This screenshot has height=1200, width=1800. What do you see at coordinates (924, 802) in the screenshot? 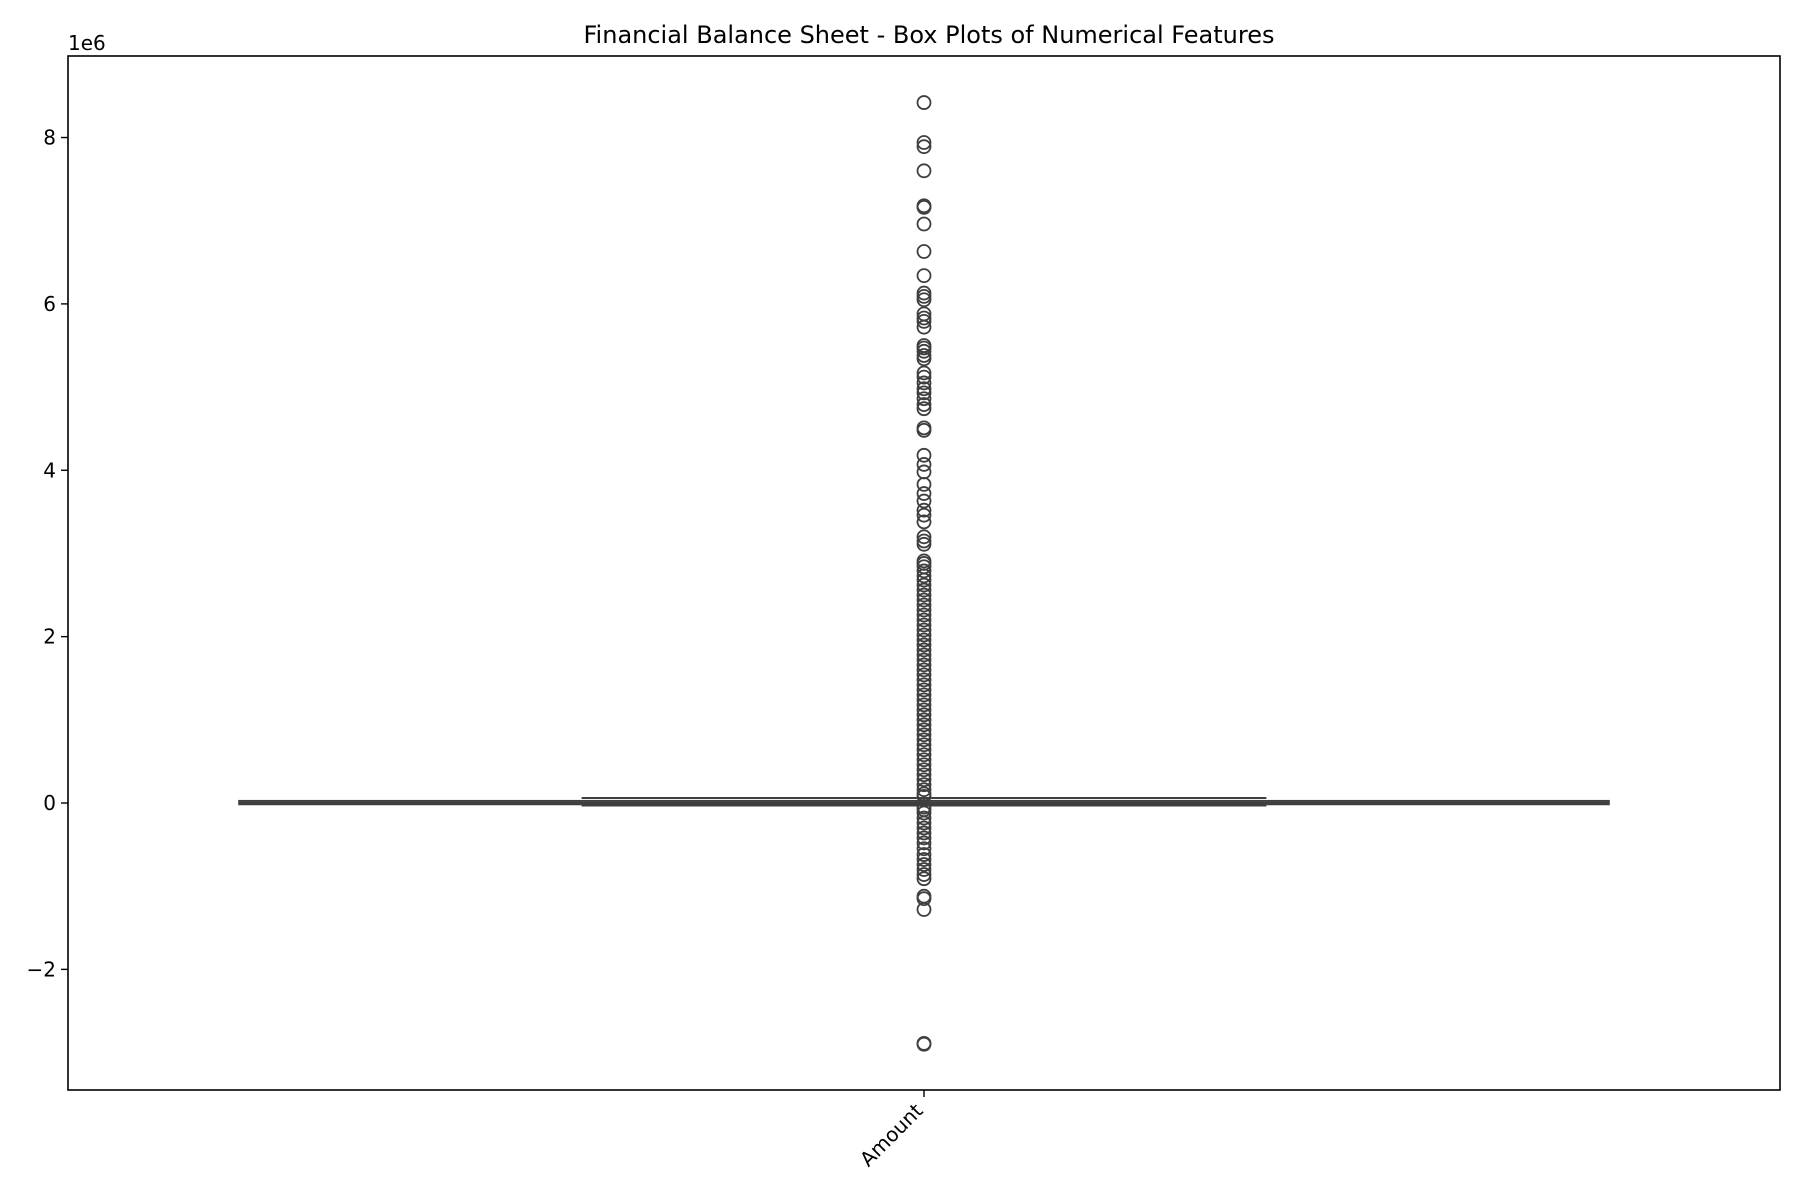
I see `box-layer` at bounding box center [924, 802].